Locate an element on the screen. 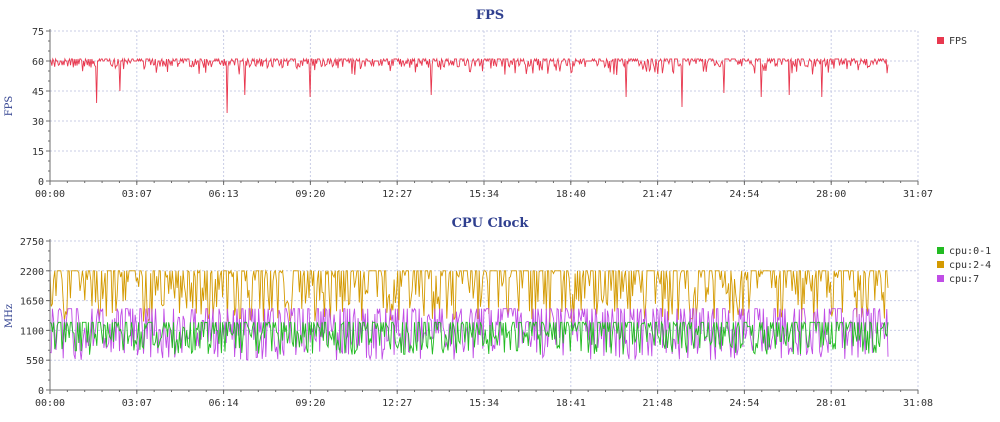 The image size is (1000, 422). y-tick-label: 15 is located at coordinates (38, 152).